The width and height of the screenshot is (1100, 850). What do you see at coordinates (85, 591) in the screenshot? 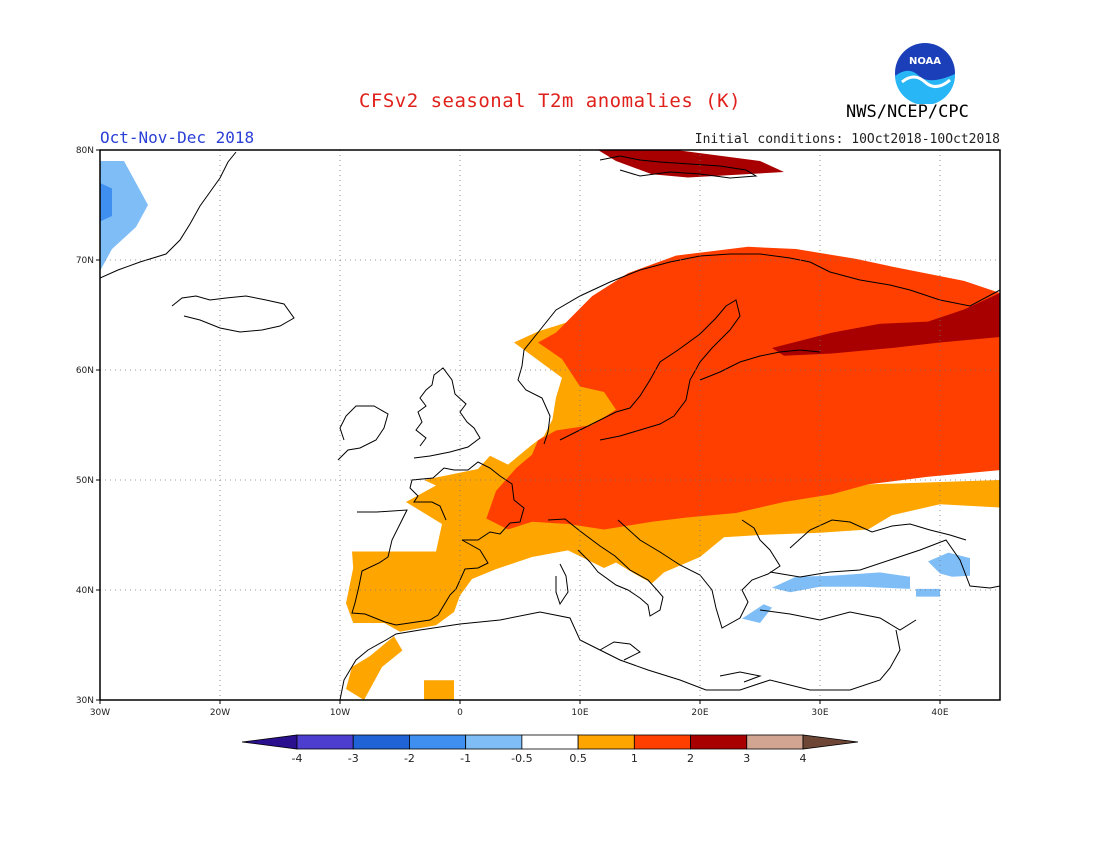
I see `lat-tick-label: 40N` at bounding box center [85, 591].